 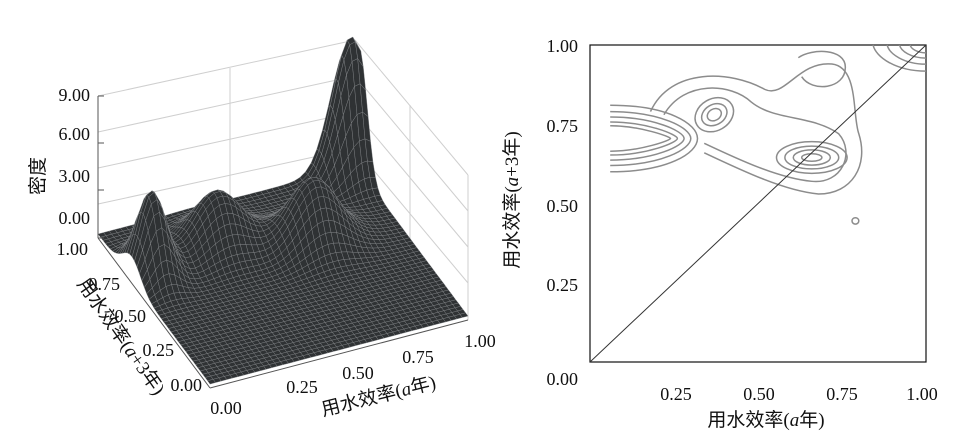 I want to click on x-tick-label: 0.50, so click(x=358, y=373).